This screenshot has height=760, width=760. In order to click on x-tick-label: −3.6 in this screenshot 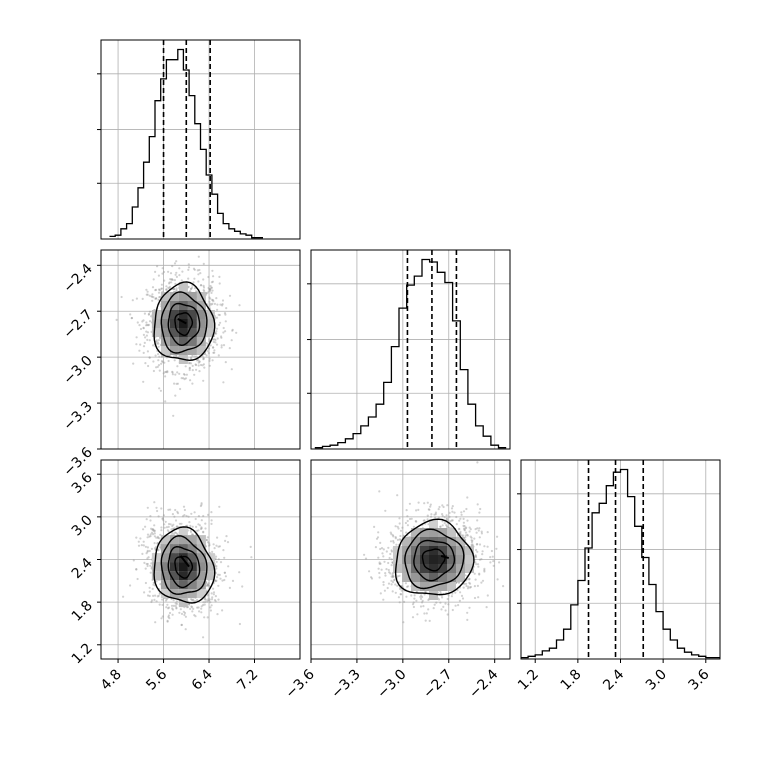, I will do `click(299, 683)`.